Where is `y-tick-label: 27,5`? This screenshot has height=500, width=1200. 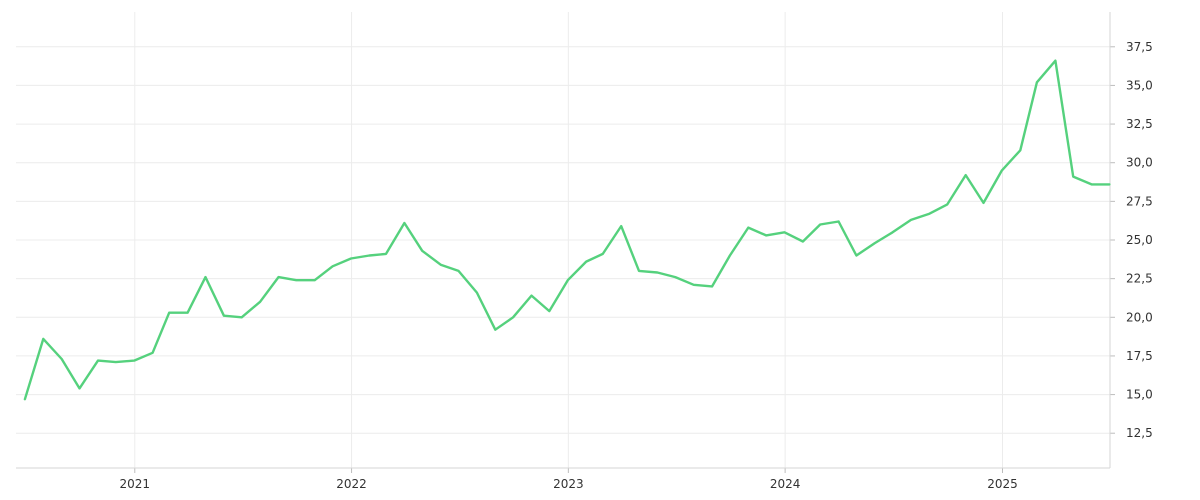
y-tick-label: 27,5 is located at coordinates (1139, 201).